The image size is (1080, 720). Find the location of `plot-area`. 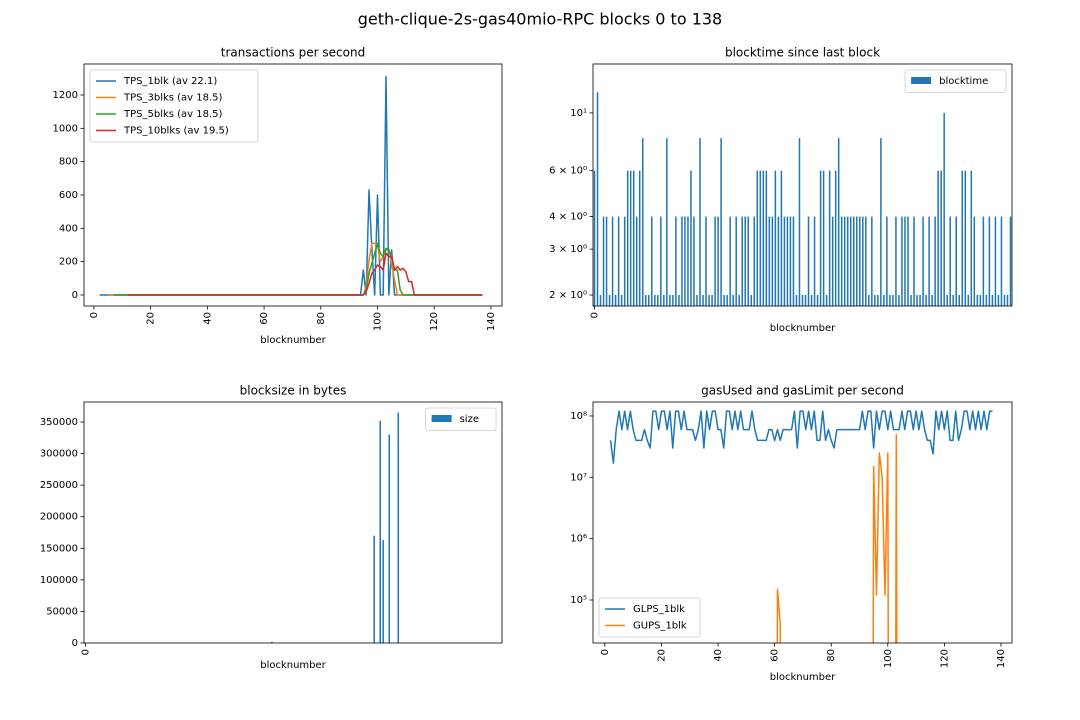

plot-area is located at coordinates (335, 527).